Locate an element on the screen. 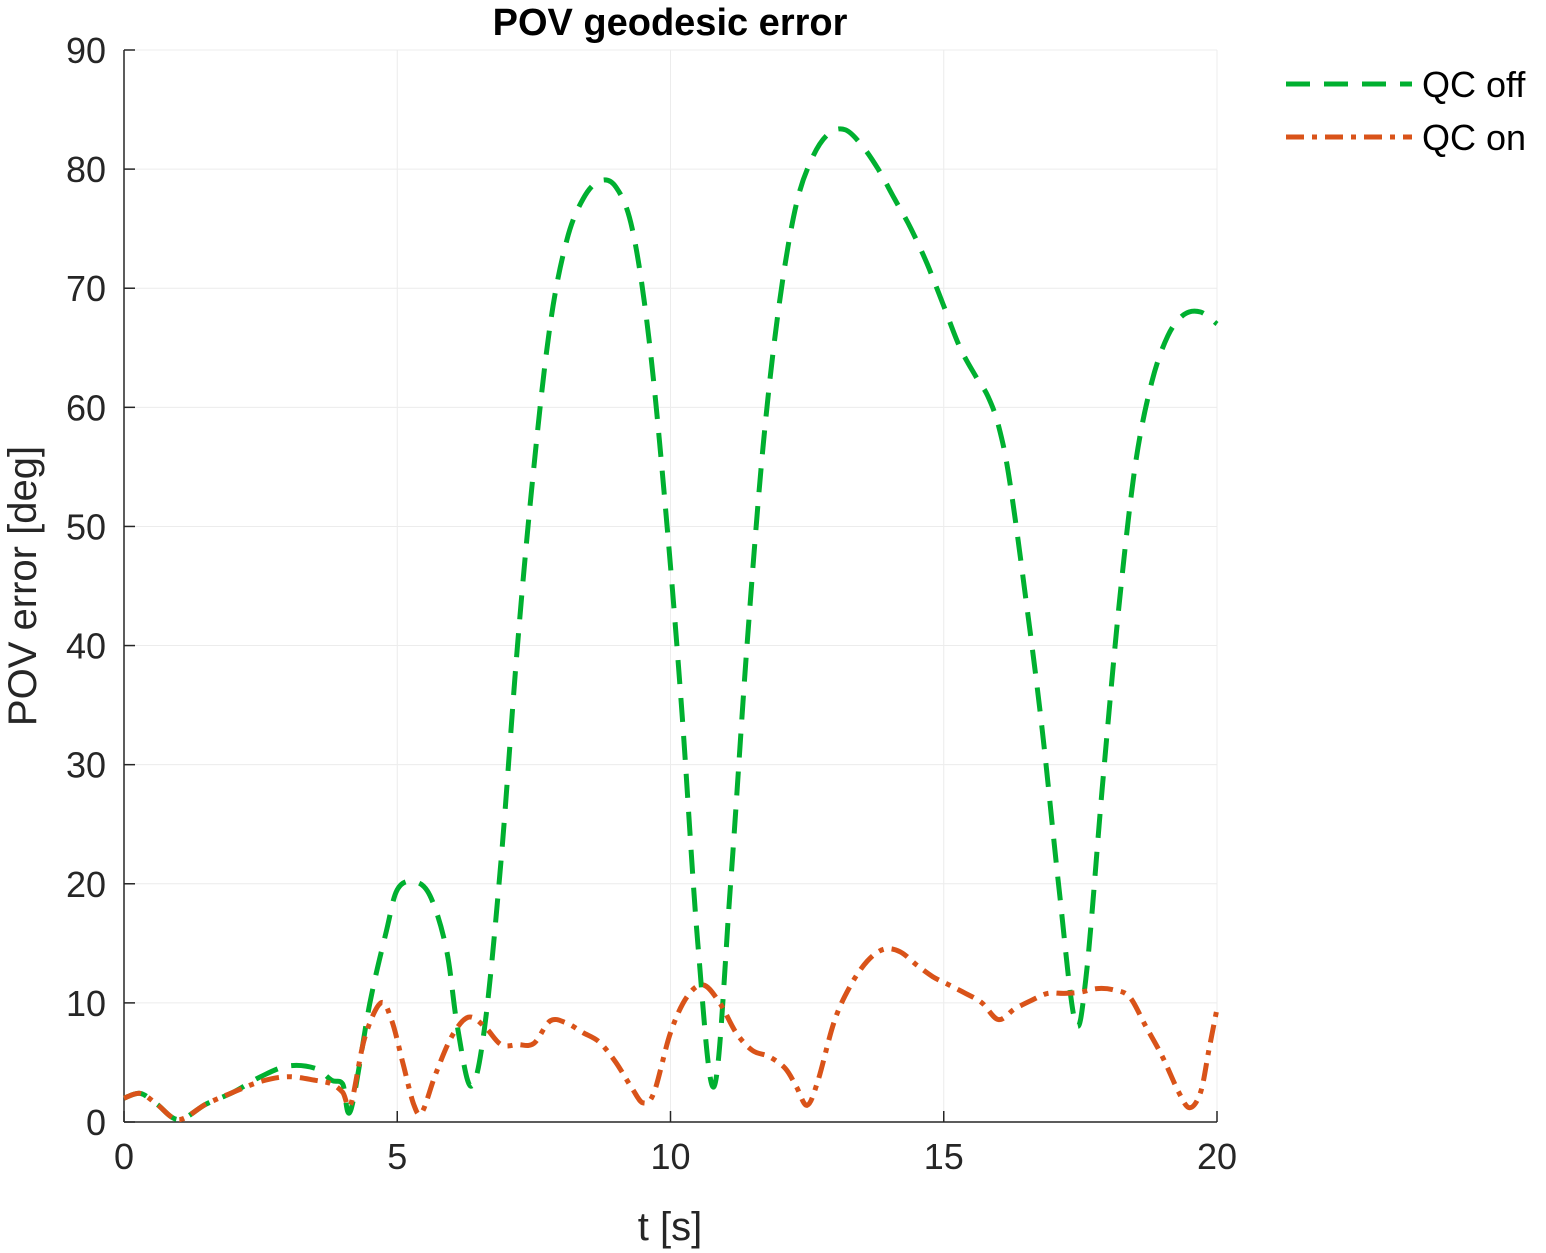 The width and height of the screenshot is (1546, 1253). legend-label-qc-on: QC on is located at coordinates (1474, 137).